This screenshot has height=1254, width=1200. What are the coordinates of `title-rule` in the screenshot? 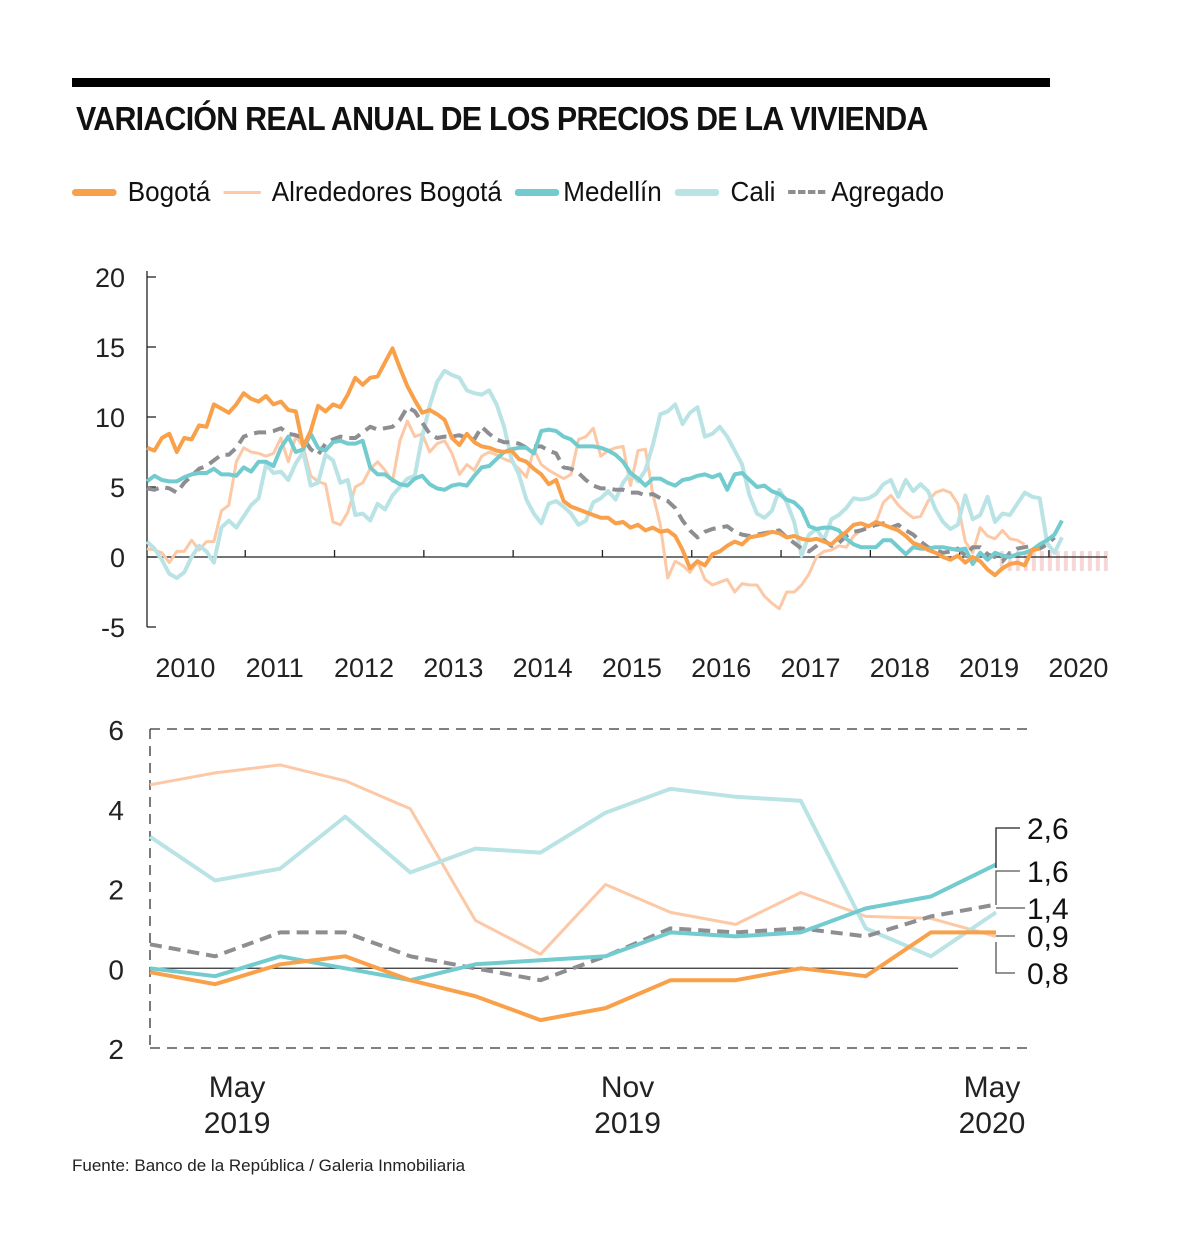 It's located at (561, 82).